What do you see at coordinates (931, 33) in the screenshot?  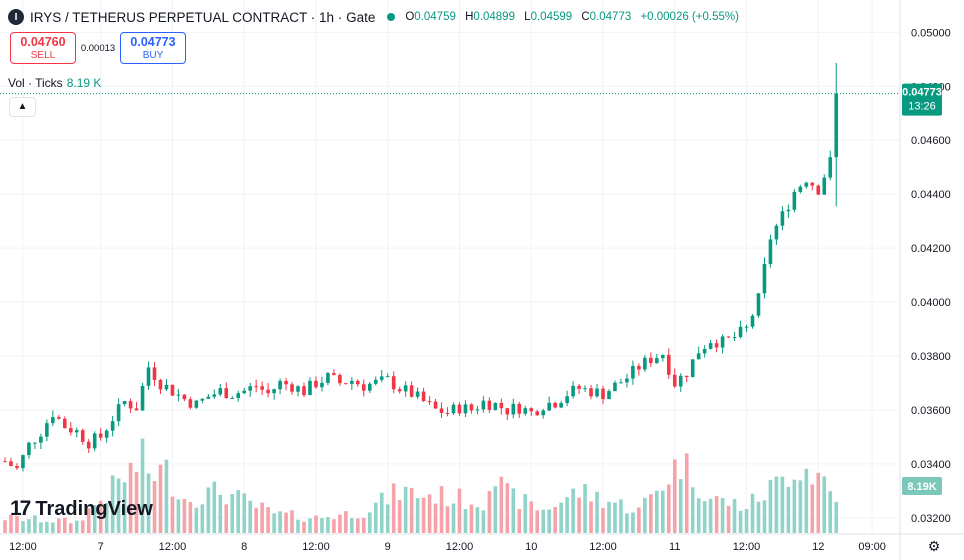 I see `price-tick-label: 0.05000` at bounding box center [931, 33].